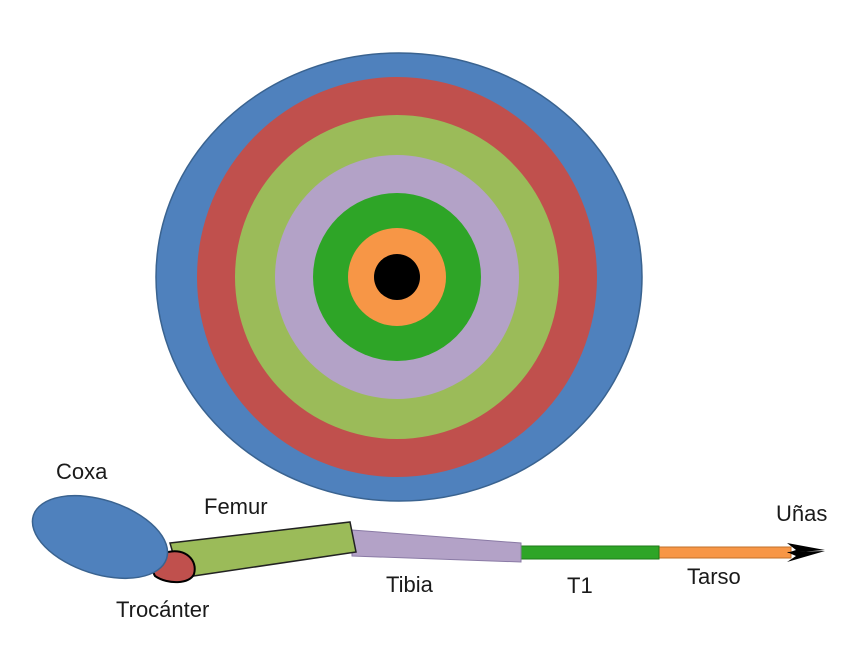  Describe the element at coordinates (806, 556) in the screenshot. I see `claw-lower` at that location.